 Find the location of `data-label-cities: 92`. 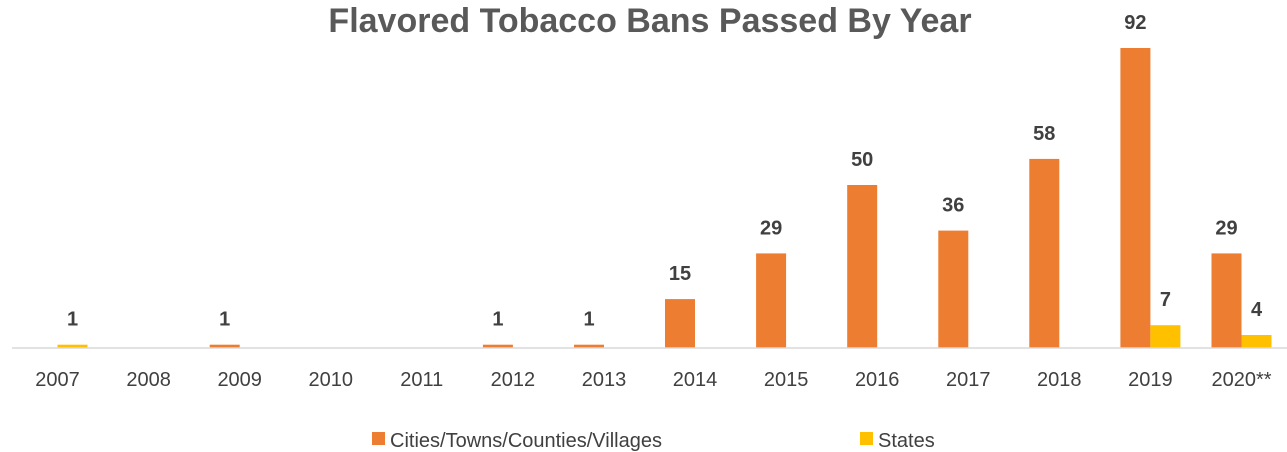

data-label-cities: 92 is located at coordinates (1135, 23).